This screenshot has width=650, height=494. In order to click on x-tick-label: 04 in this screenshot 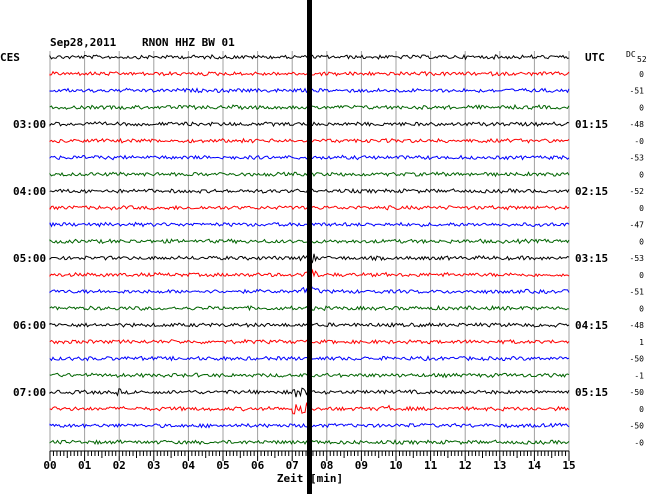, I will do `click(189, 465)`.